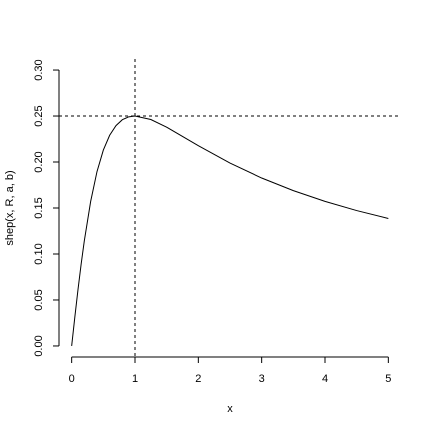 The width and height of the screenshot is (432, 432). What do you see at coordinates (135, 379) in the screenshot?
I see `x-tick-label: 1` at bounding box center [135, 379].